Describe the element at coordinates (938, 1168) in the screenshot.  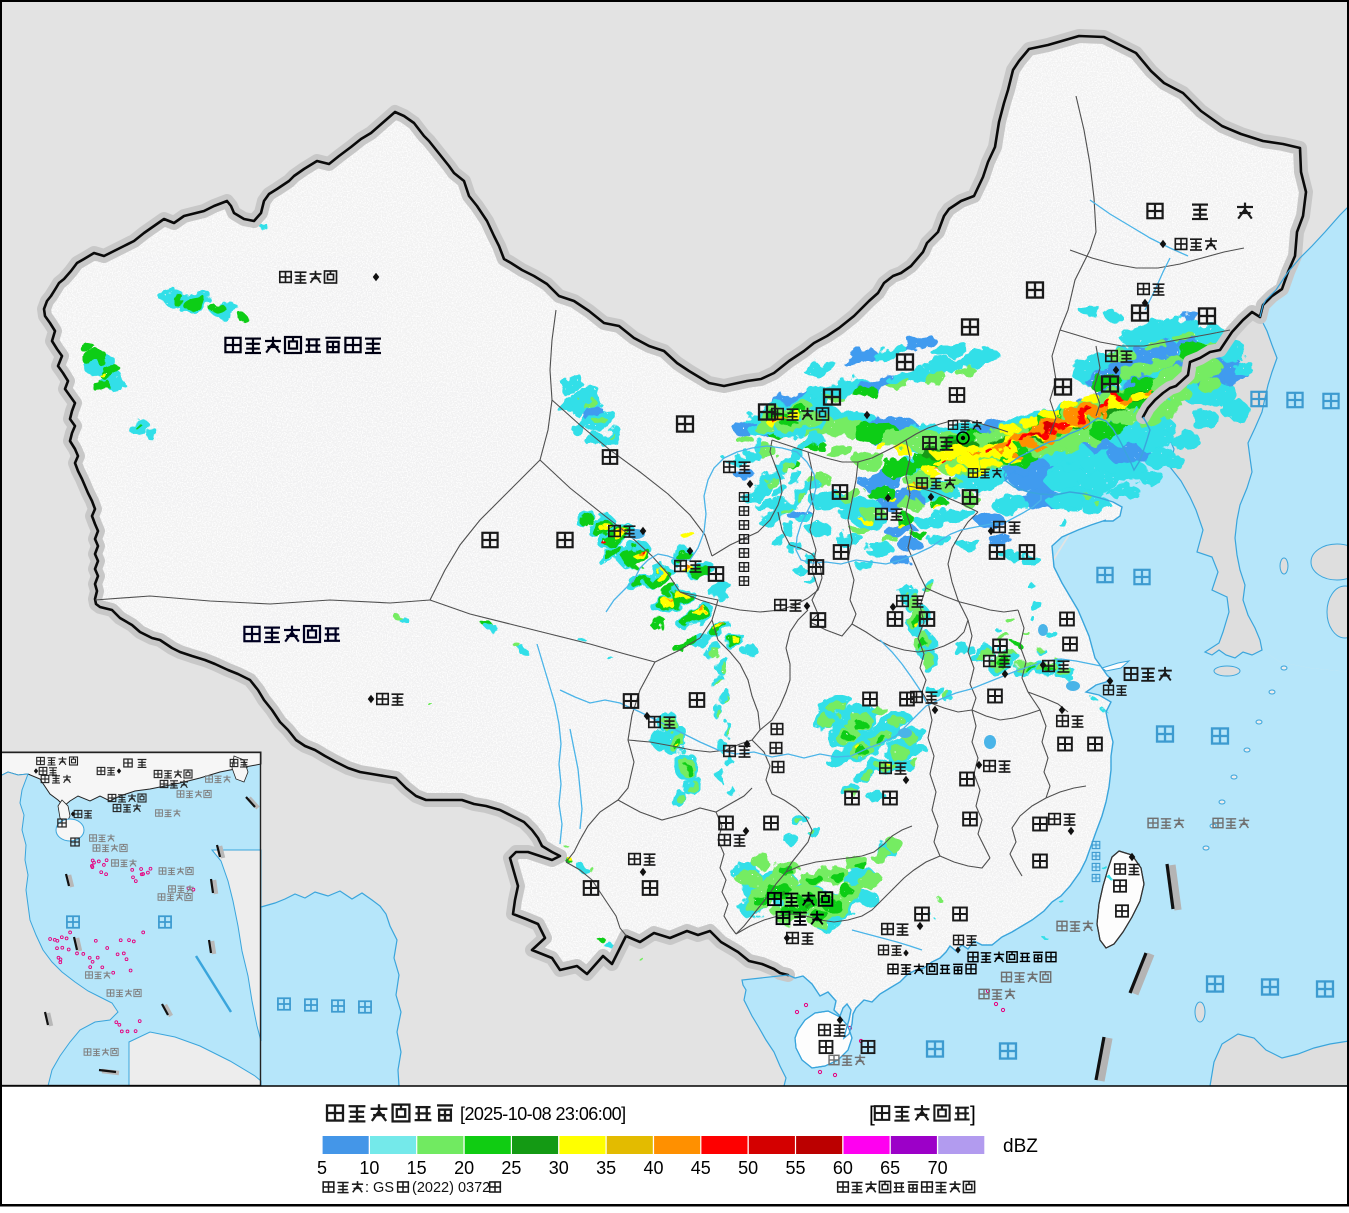
I see `svg-text: 70` at that location.